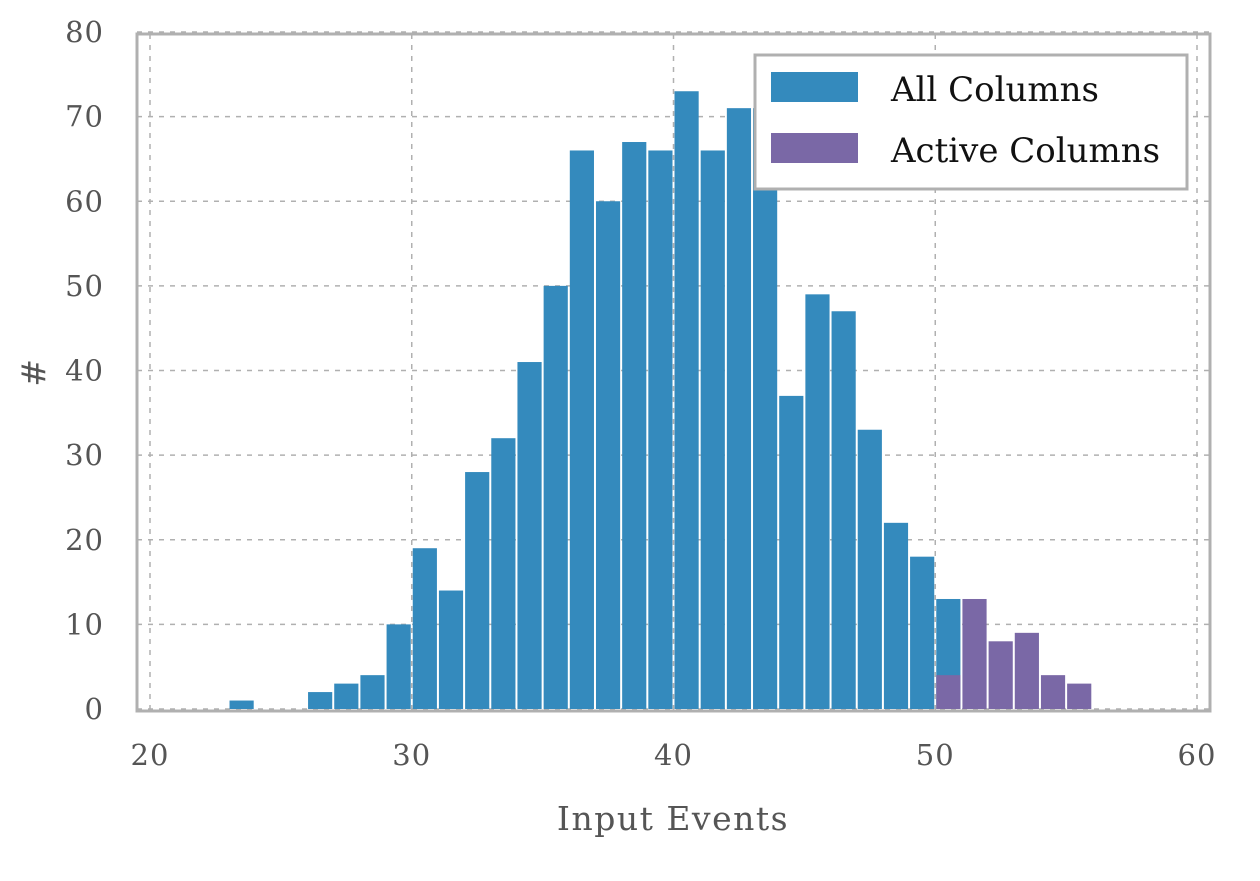 The width and height of the screenshot is (1260, 881). Describe the element at coordinates (84, 624) in the screenshot. I see `y-tick-label: 10` at that location.